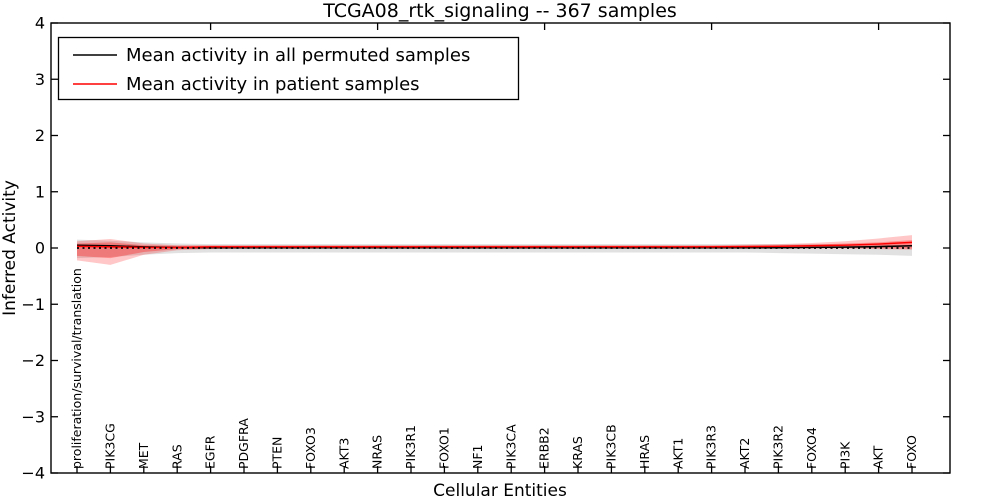 The image size is (1000, 500). What do you see at coordinates (377, 452) in the screenshot?
I see `category-tick-label: NRAS` at bounding box center [377, 452].